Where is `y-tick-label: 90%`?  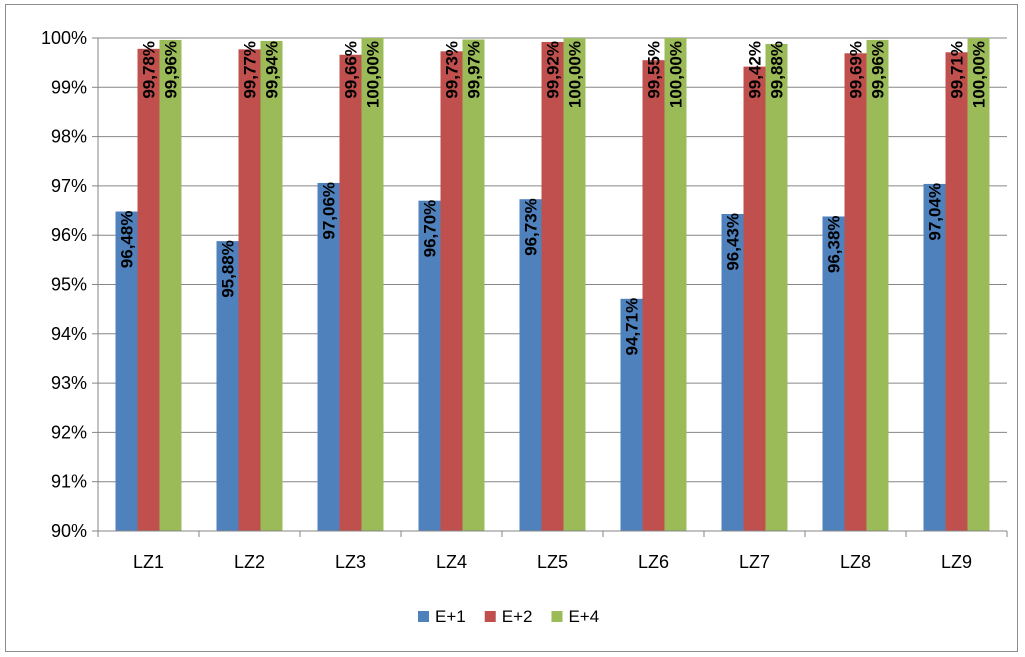
y-tick-label: 90% is located at coordinates (69, 531).